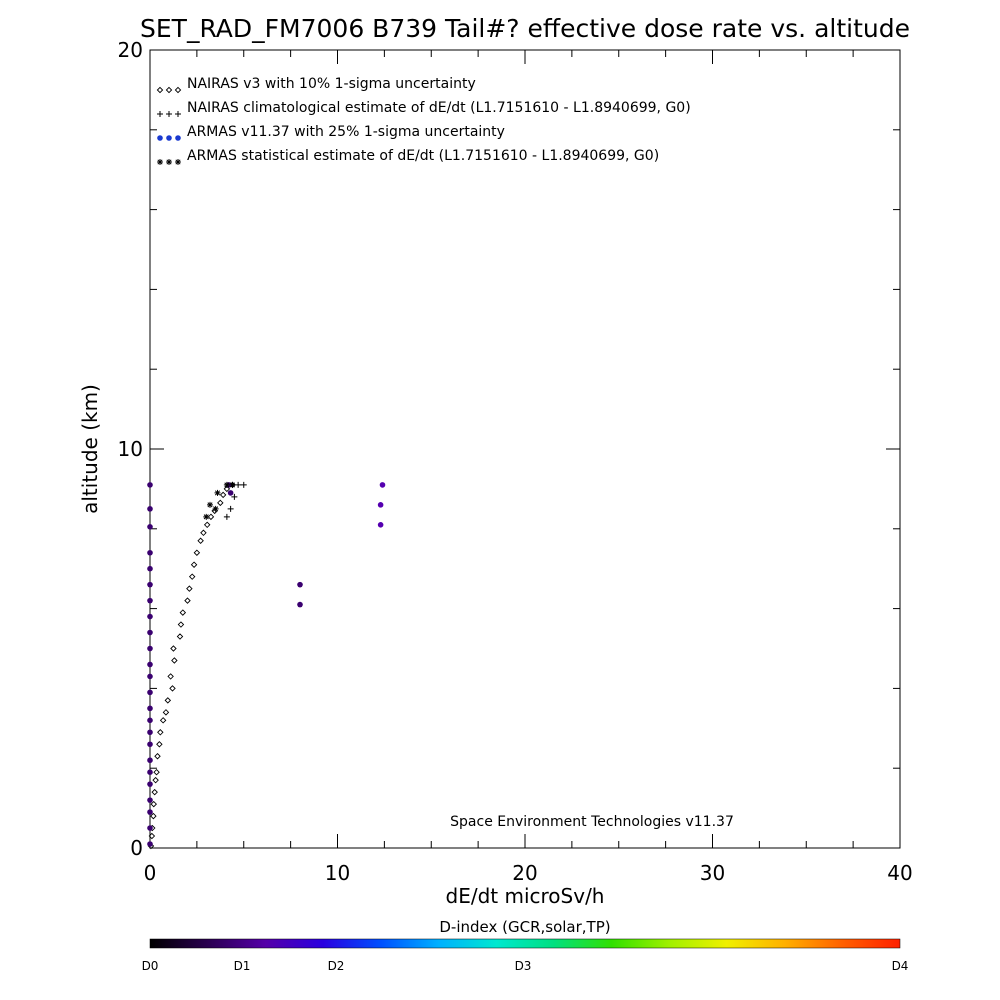 This screenshot has height=1000, width=1000. What do you see at coordinates (592, 822) in the screenshot?
I see `credit-text: Space Environment Technologies v11.37` at bounding box center [592, 822].